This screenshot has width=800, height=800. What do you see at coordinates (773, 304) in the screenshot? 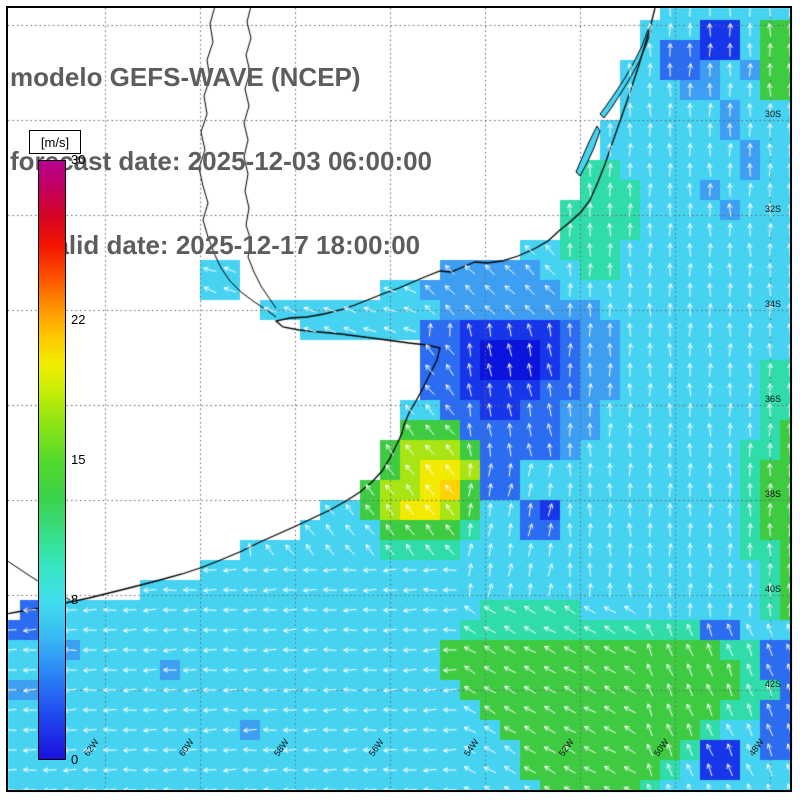
I see `lat-label: 34S` at bounding box center [773, 304].